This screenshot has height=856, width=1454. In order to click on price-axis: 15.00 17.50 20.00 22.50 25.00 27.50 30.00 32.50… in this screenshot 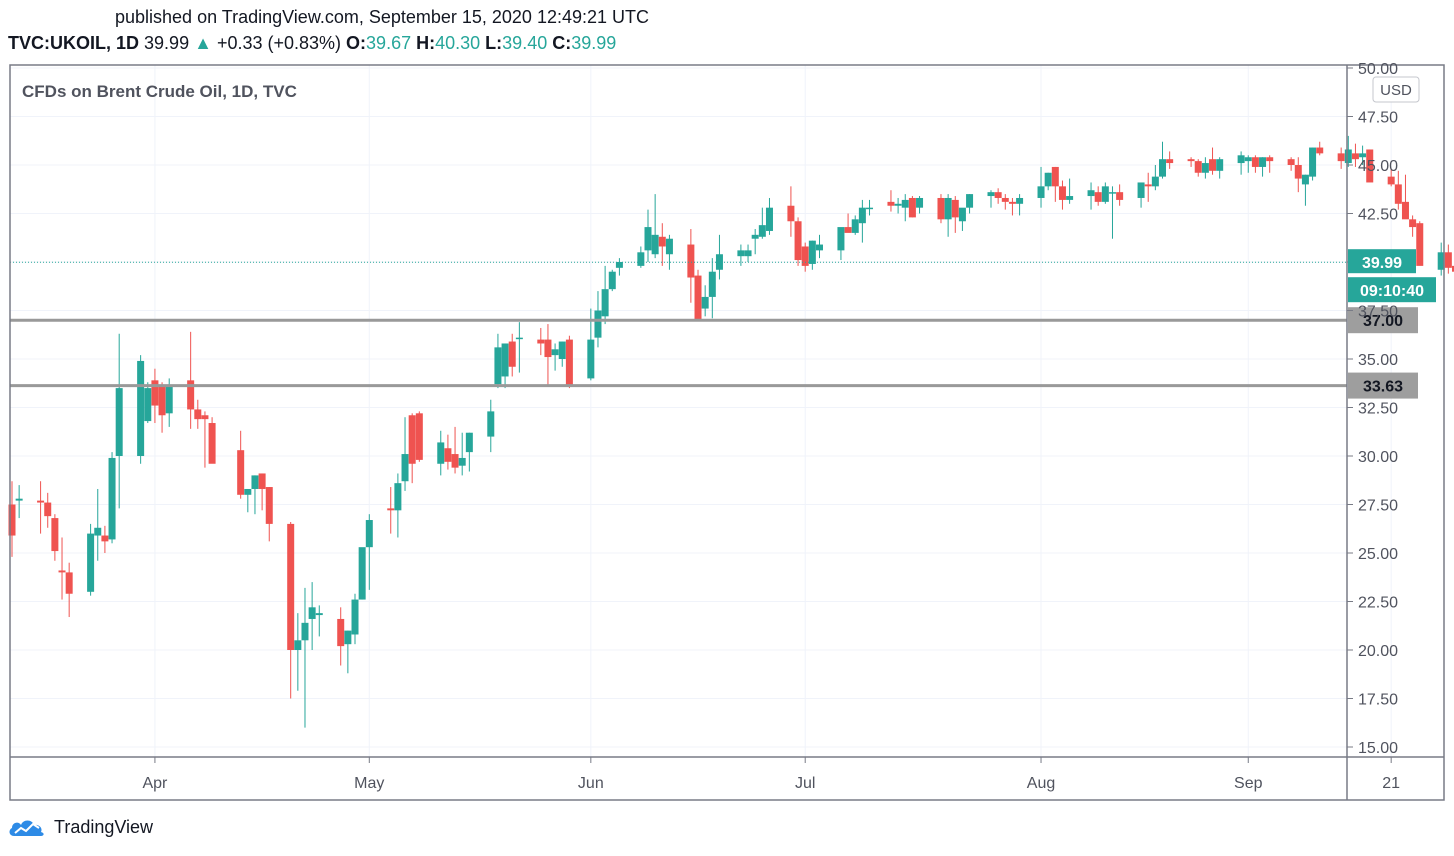, I will do `click(1372, 409)`.